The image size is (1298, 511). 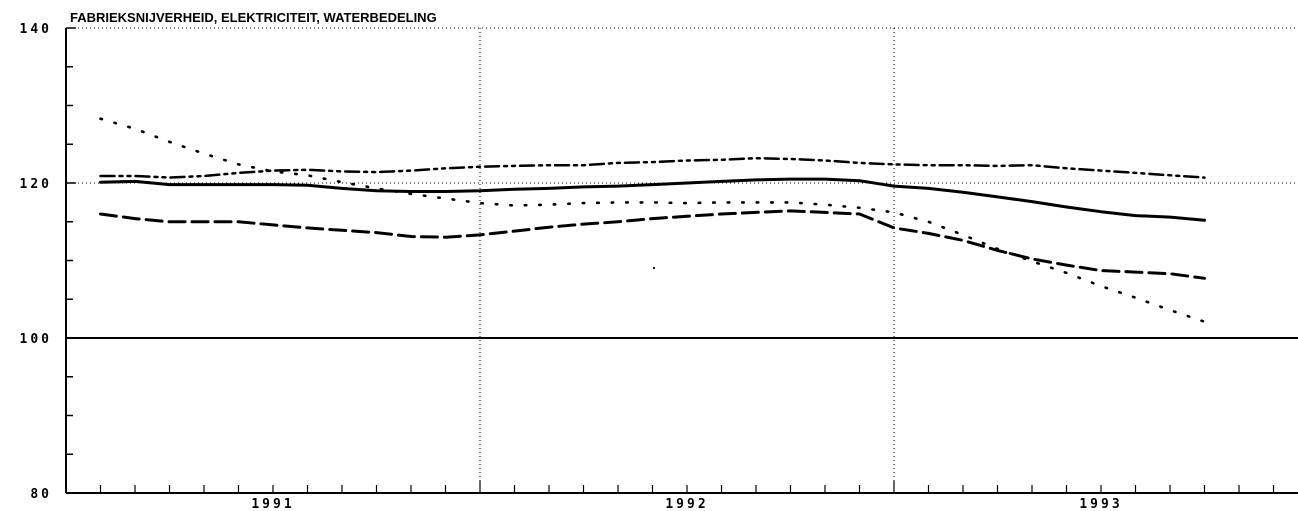 What do you see at coordinates (686, 504) in the screenshot?
I see `x-tick-label-1992: 1992` at bounding box center [686, 504].